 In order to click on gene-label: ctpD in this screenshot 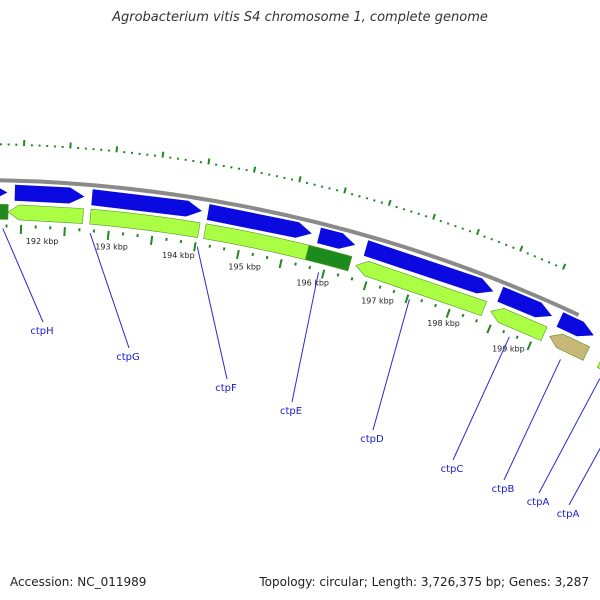, I will do `click(372, 439)`.